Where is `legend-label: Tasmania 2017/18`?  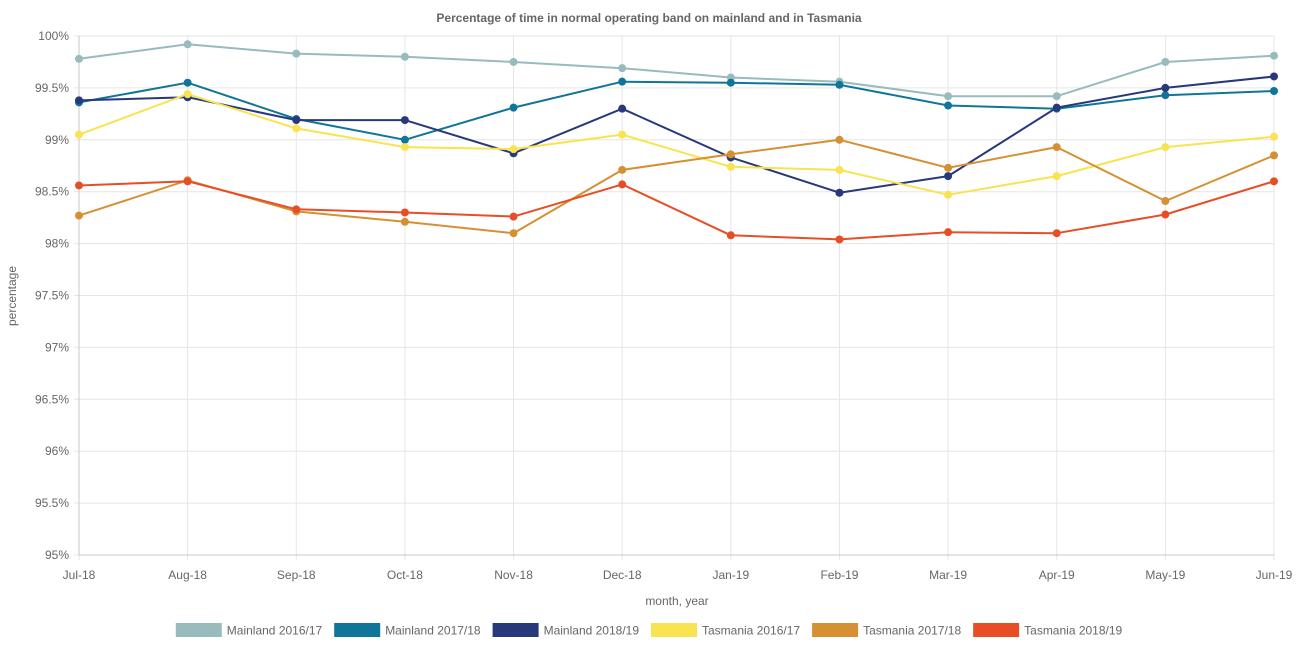 legend-label: Tasmania 2017/18 is located at coordinates (912, 631).